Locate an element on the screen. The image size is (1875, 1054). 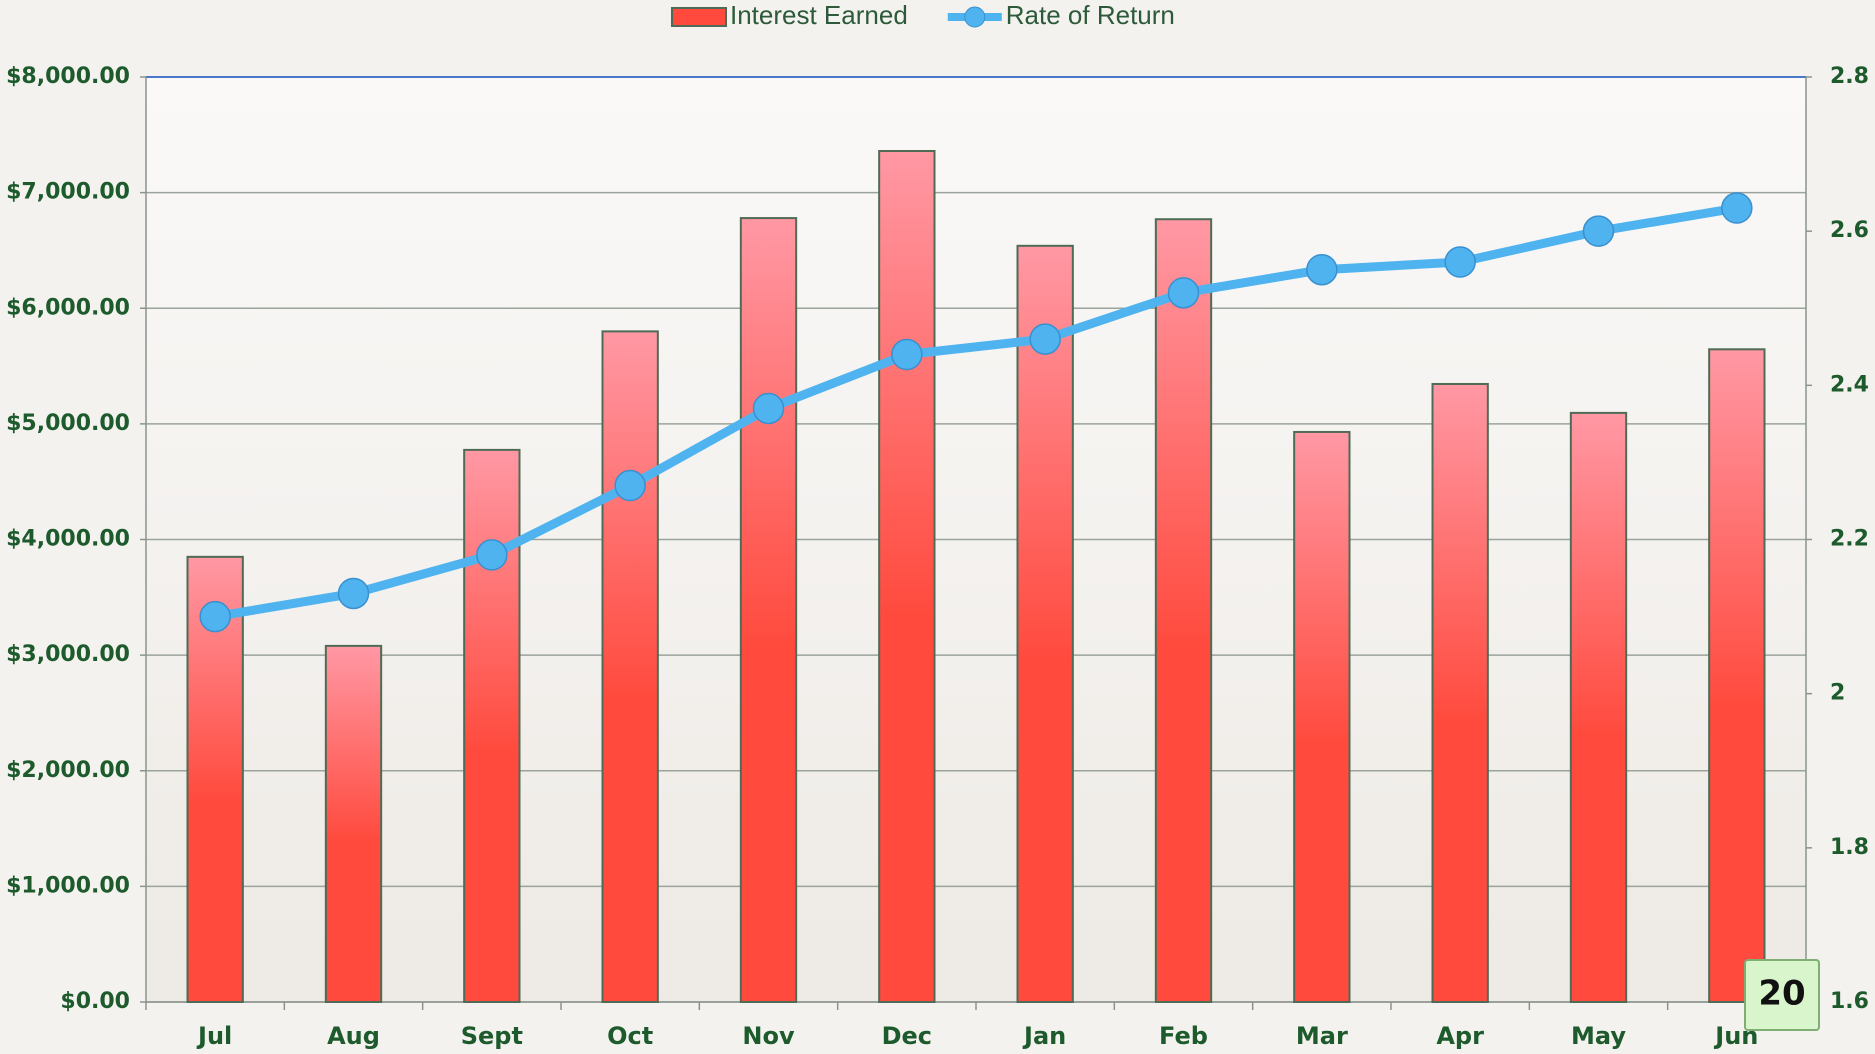
y-tick-label: $3,000.00 is located at coordinates (68, 654).